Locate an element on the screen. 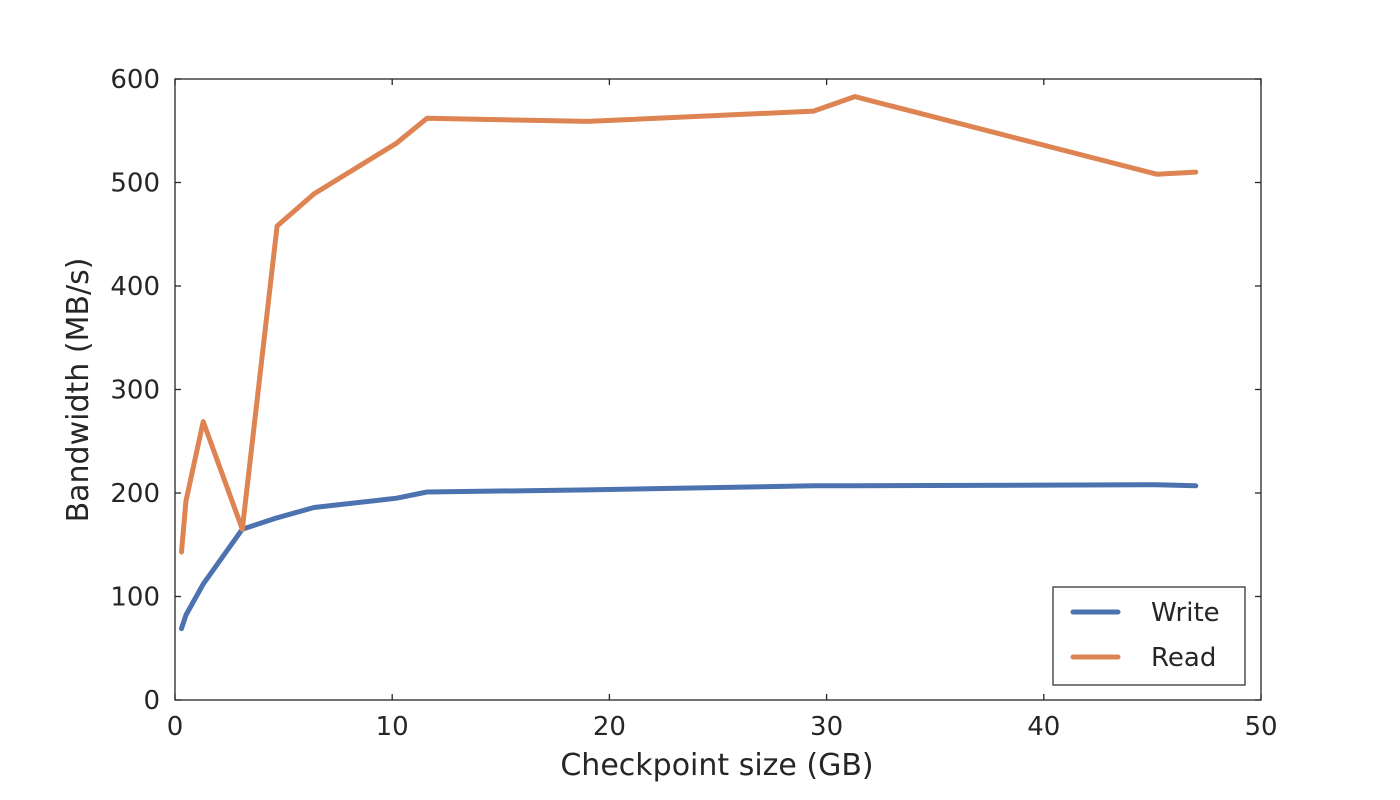  x-tick-label: 50 is located at coordinates (1260, 727).